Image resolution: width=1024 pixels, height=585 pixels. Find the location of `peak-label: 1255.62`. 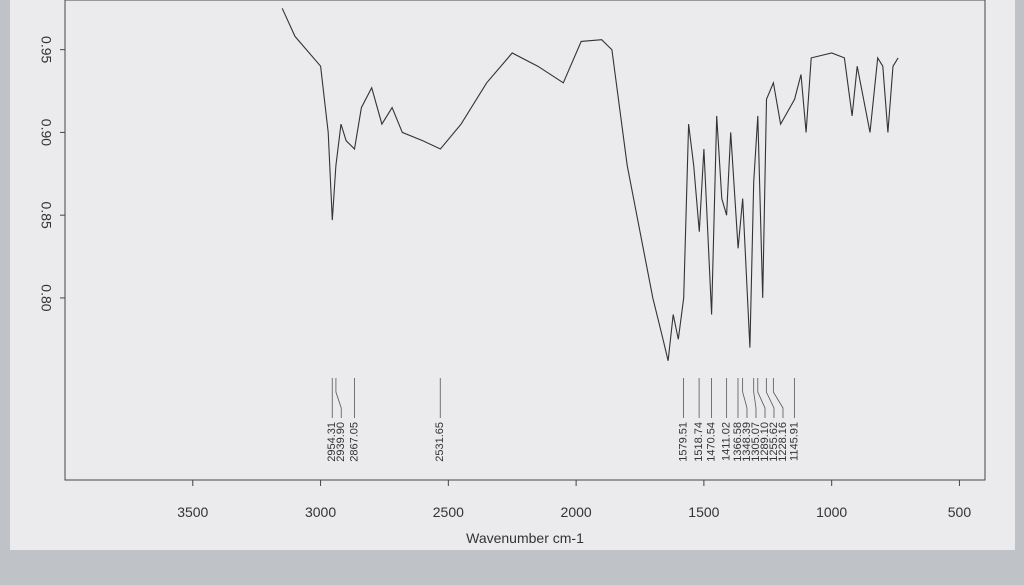

peak-label: 1255.62 is located at coordinates (774, 442).